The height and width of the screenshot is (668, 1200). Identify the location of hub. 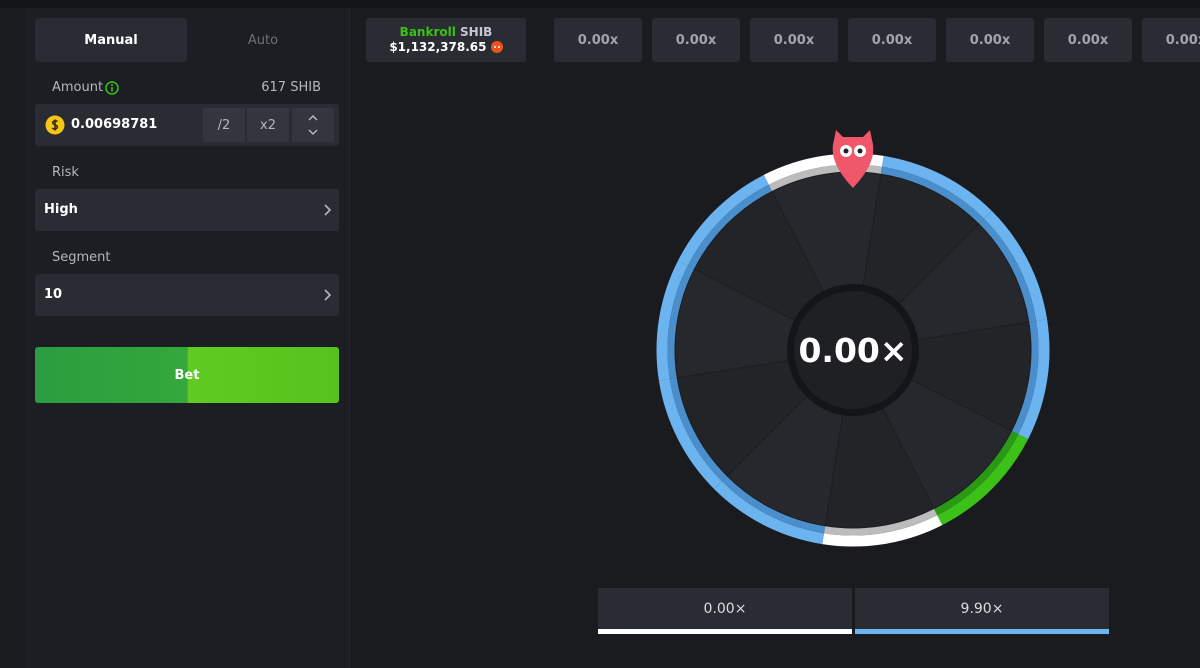
(853, 350).